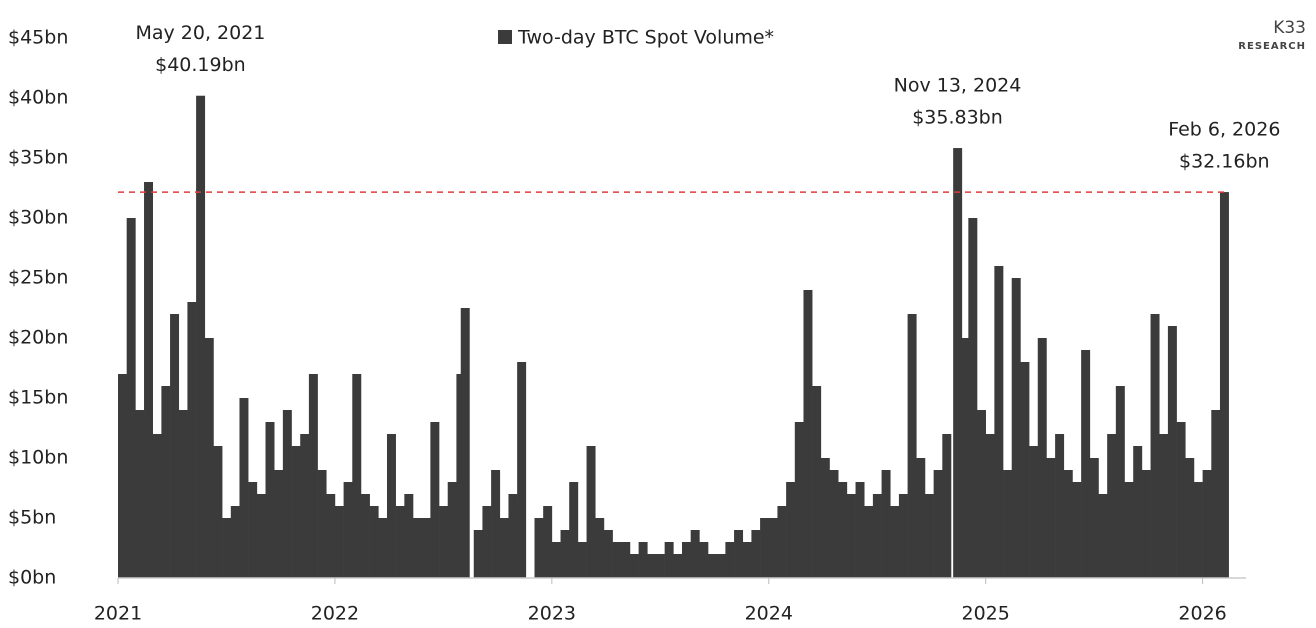 This screenshot has height=628, width=1316. Describe the element at coordinates (200, 33) in the screenshot. I see `annotation-date: May 20, 2021` at that location.